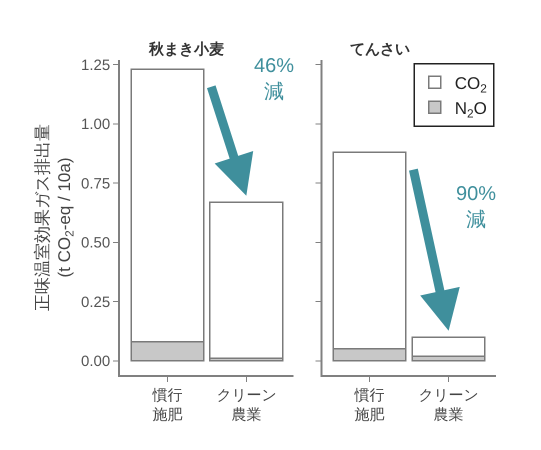  Describe the element at coordinates (95, 243) in the screenshot. I see `y-tick-label: 0.50` at that location.